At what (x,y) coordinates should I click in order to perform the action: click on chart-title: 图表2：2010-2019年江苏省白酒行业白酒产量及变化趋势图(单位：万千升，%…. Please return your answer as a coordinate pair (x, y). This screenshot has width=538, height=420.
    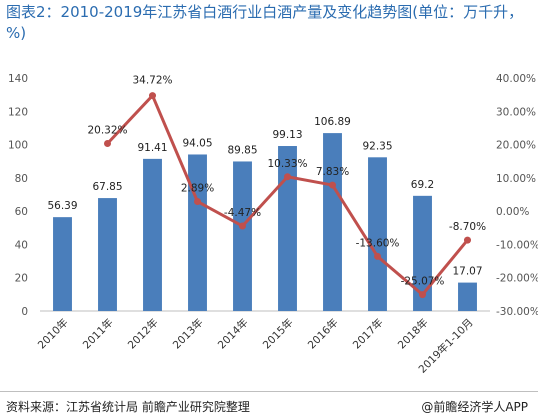
    Looking at the image, I should click on (265, 22).